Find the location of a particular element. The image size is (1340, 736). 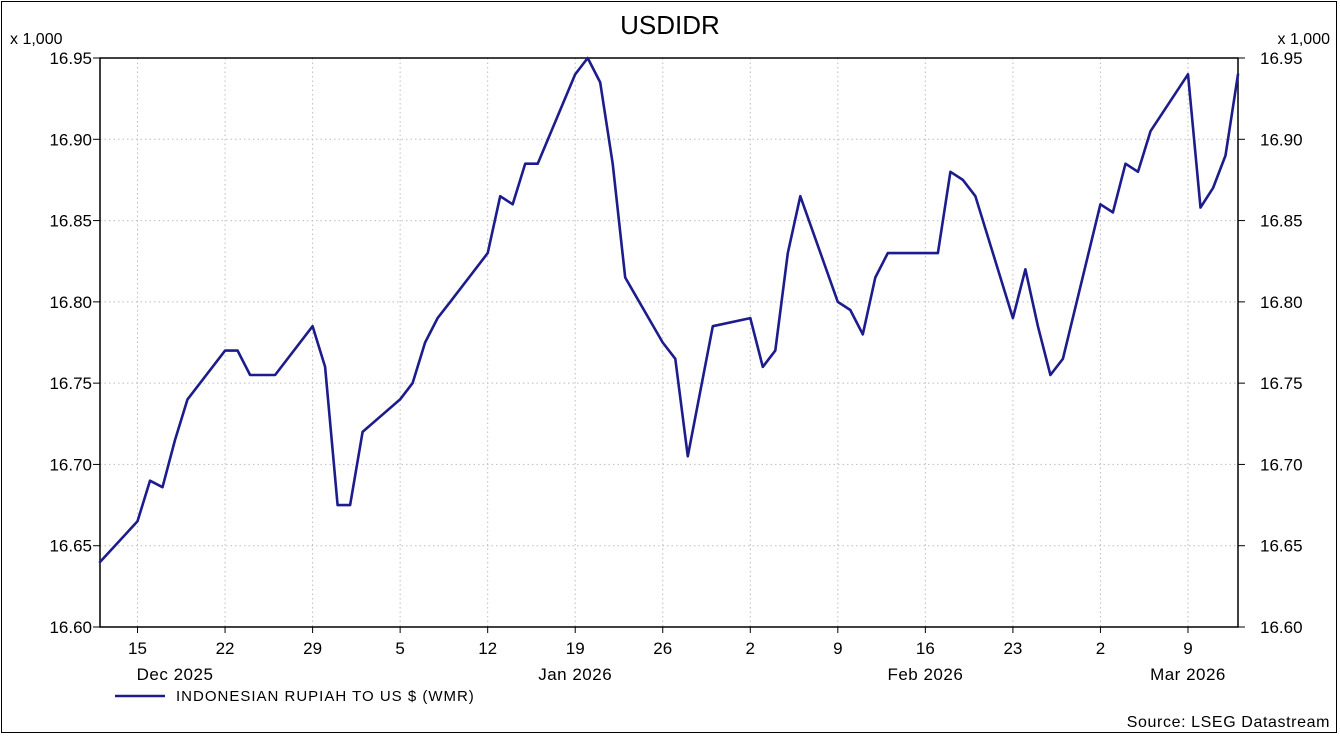

y-tick-label-right: 16.95 is located at coordinates (1281, 58).